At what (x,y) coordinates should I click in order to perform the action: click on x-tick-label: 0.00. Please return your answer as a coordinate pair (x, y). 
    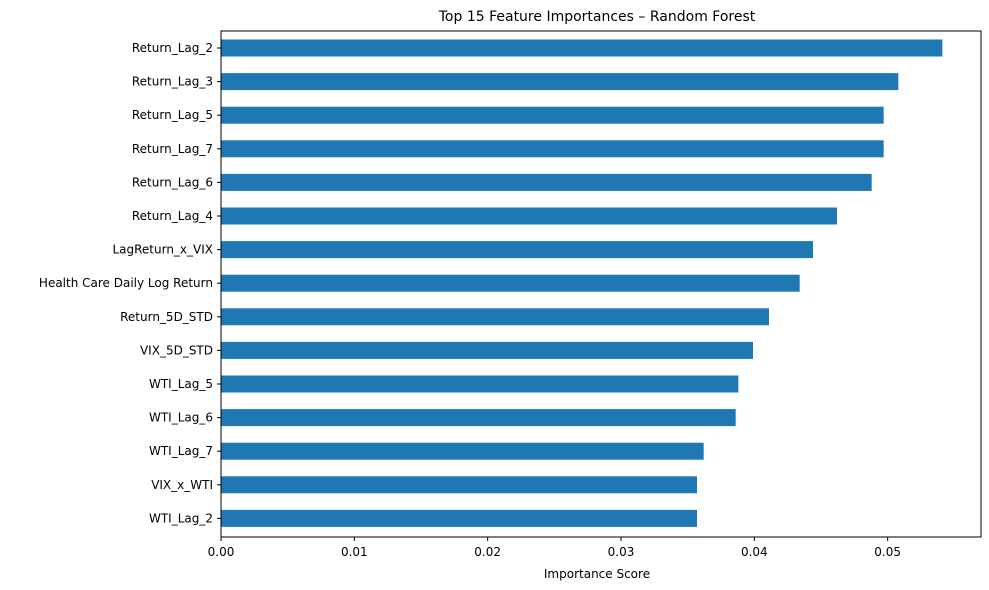
    Looking at the image, I should click on (221, 552).